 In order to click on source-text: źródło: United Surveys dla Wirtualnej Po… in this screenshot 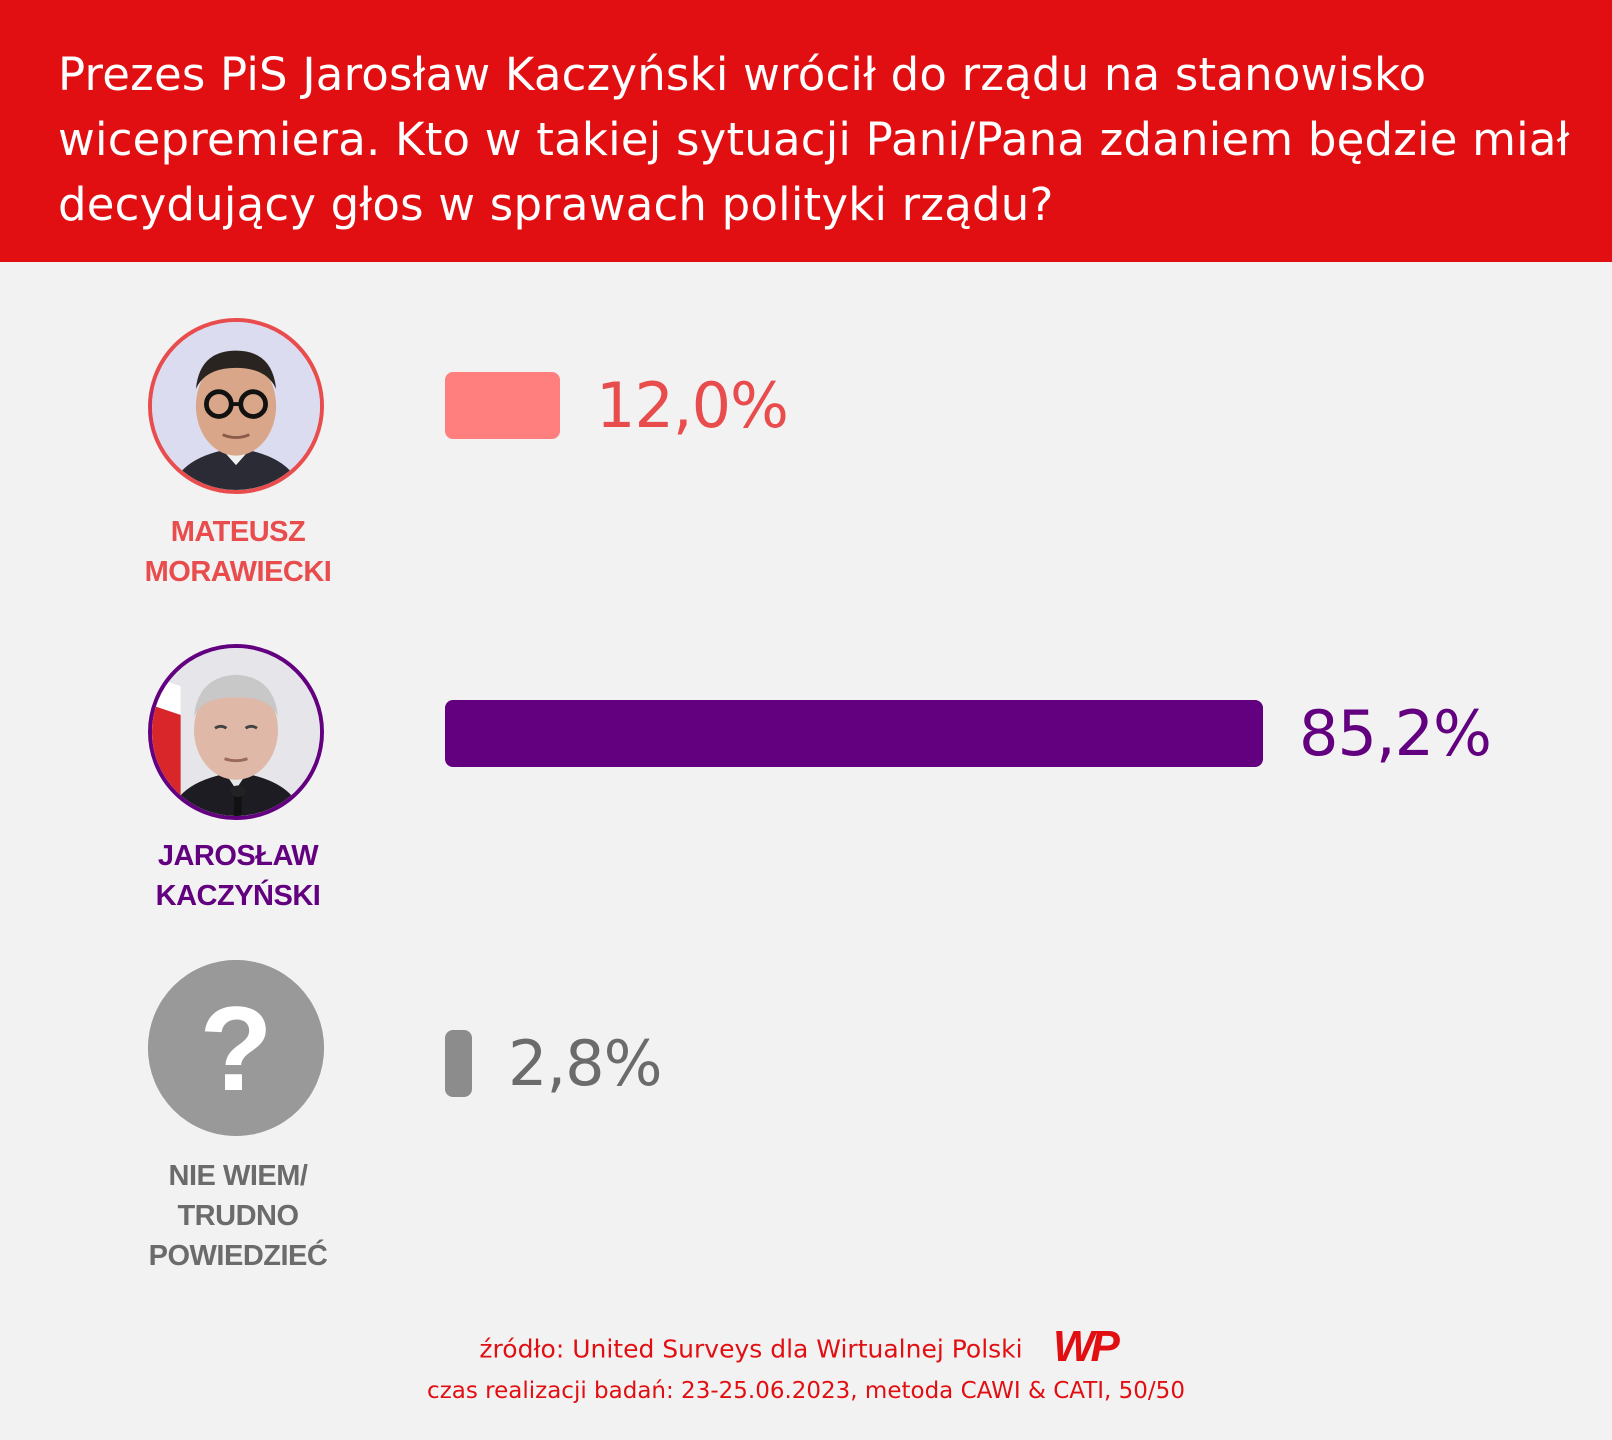, I will do `click(751, 1349)`.